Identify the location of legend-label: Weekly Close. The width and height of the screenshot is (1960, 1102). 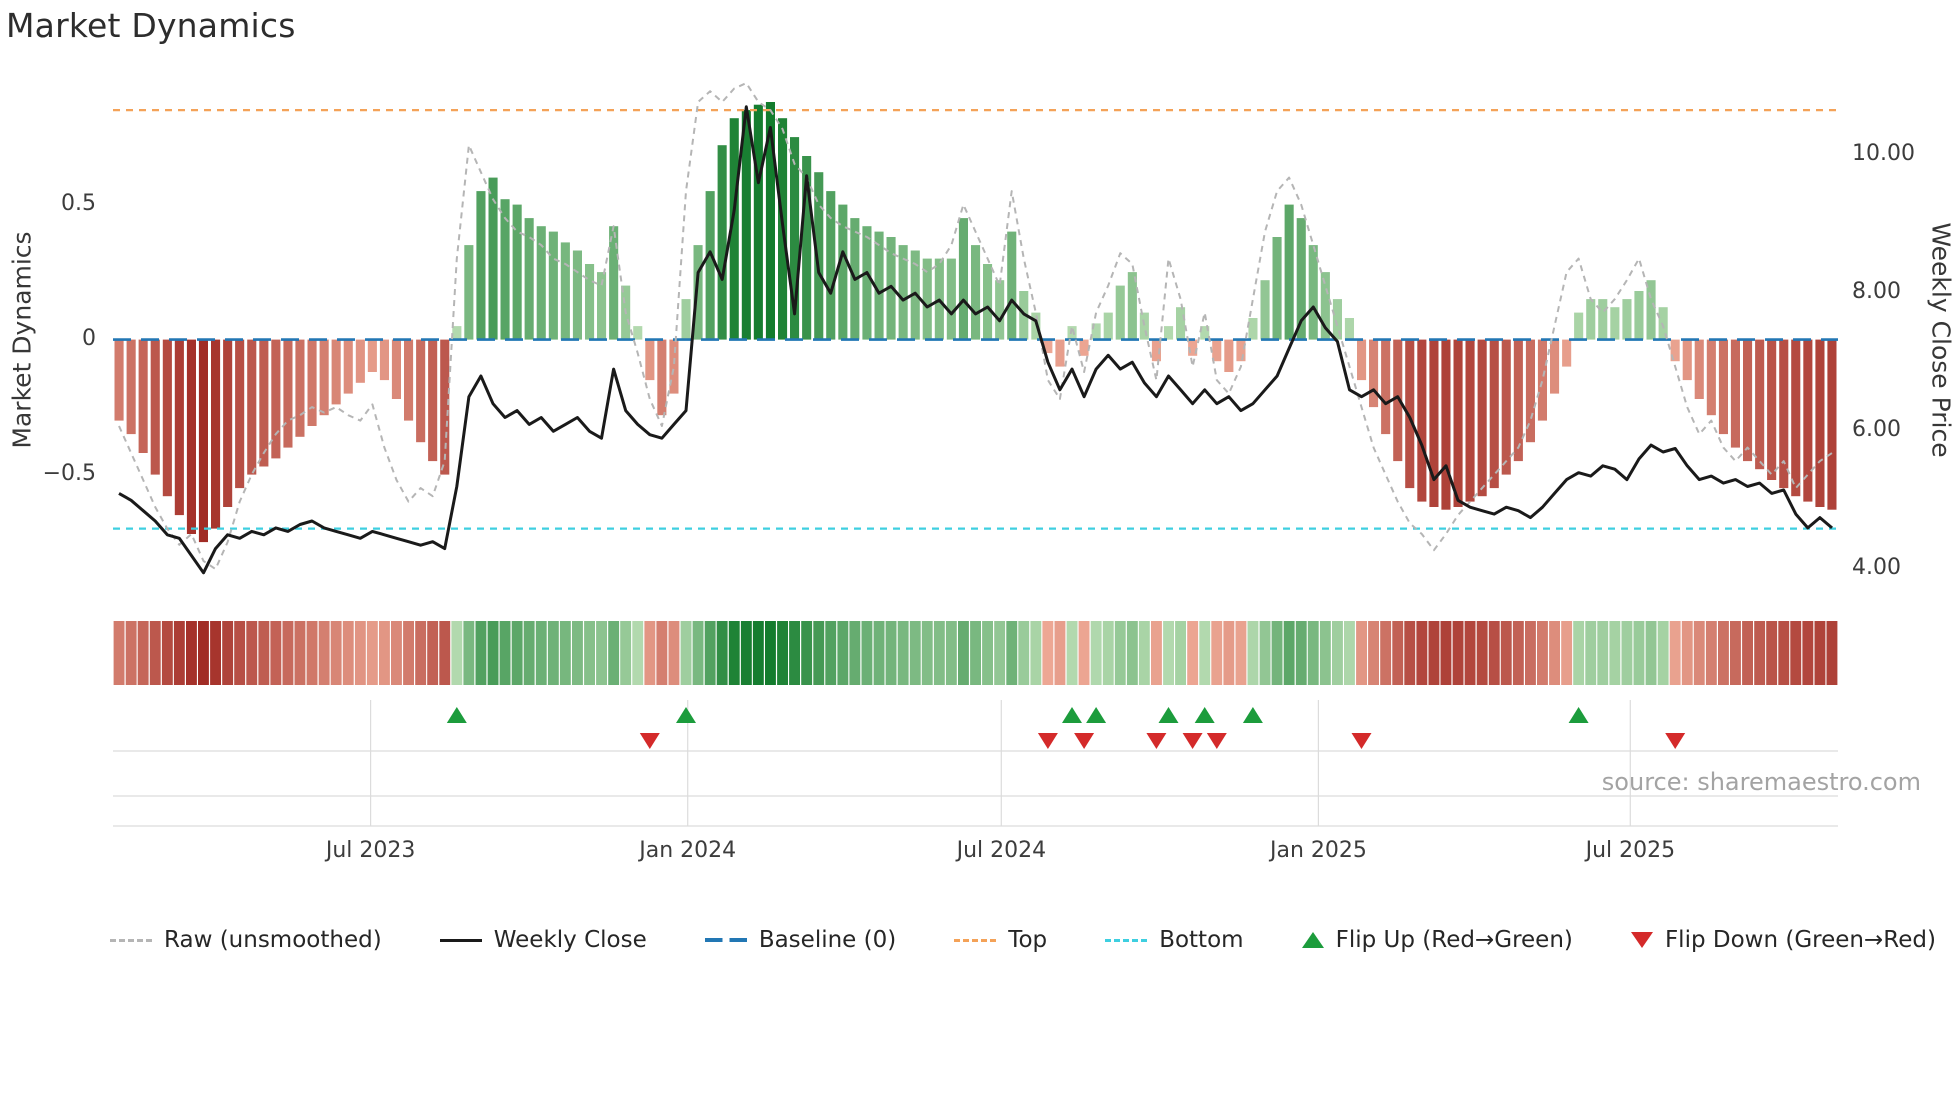
(570, 940).